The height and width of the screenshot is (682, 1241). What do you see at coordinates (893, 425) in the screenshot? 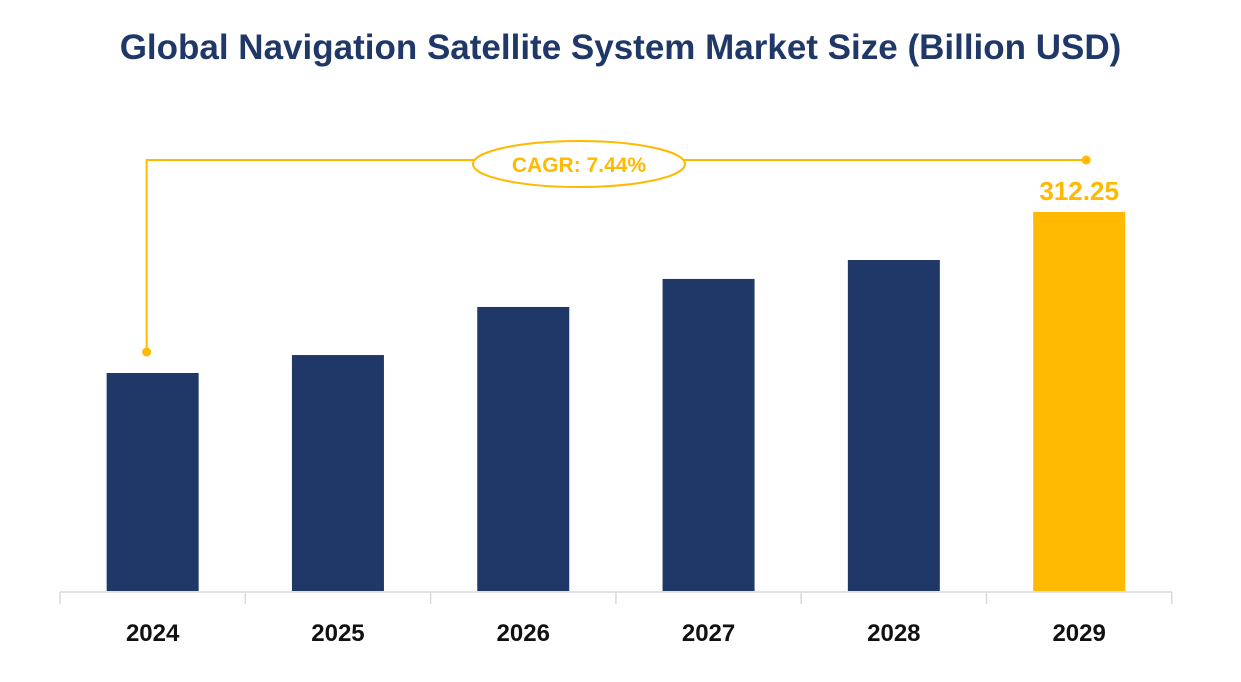
I see `bar-2028` at bounding box center [893, 425].